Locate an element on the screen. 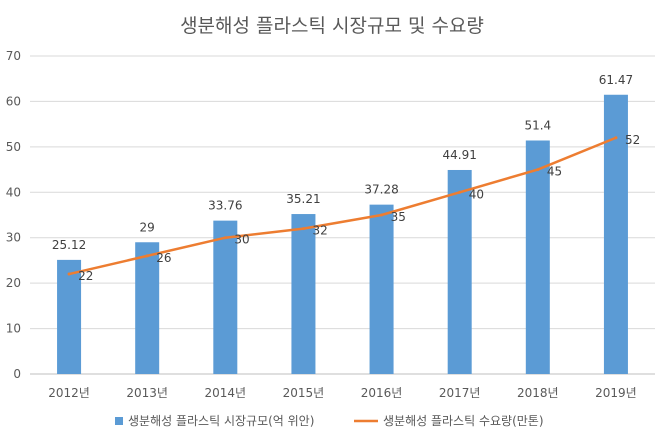  x-tick-label: 2019년 is located at coordinates (616, 393).